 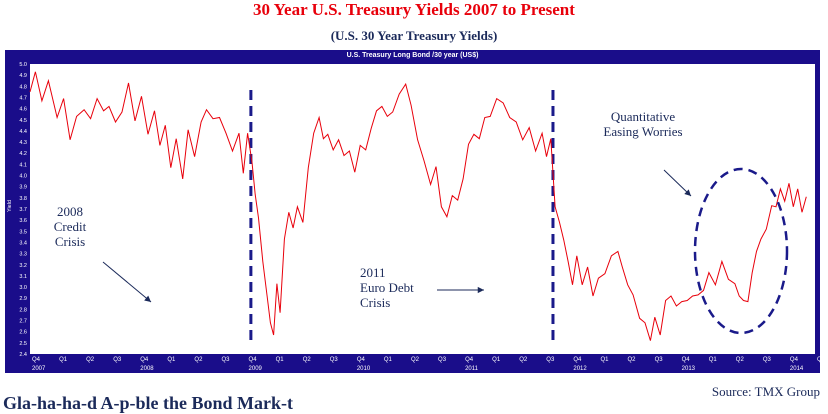 What do you see at coordinates (797, 369) in the screenshot?
I see `x-year-label: 2014` at bounding box center [797, 369].